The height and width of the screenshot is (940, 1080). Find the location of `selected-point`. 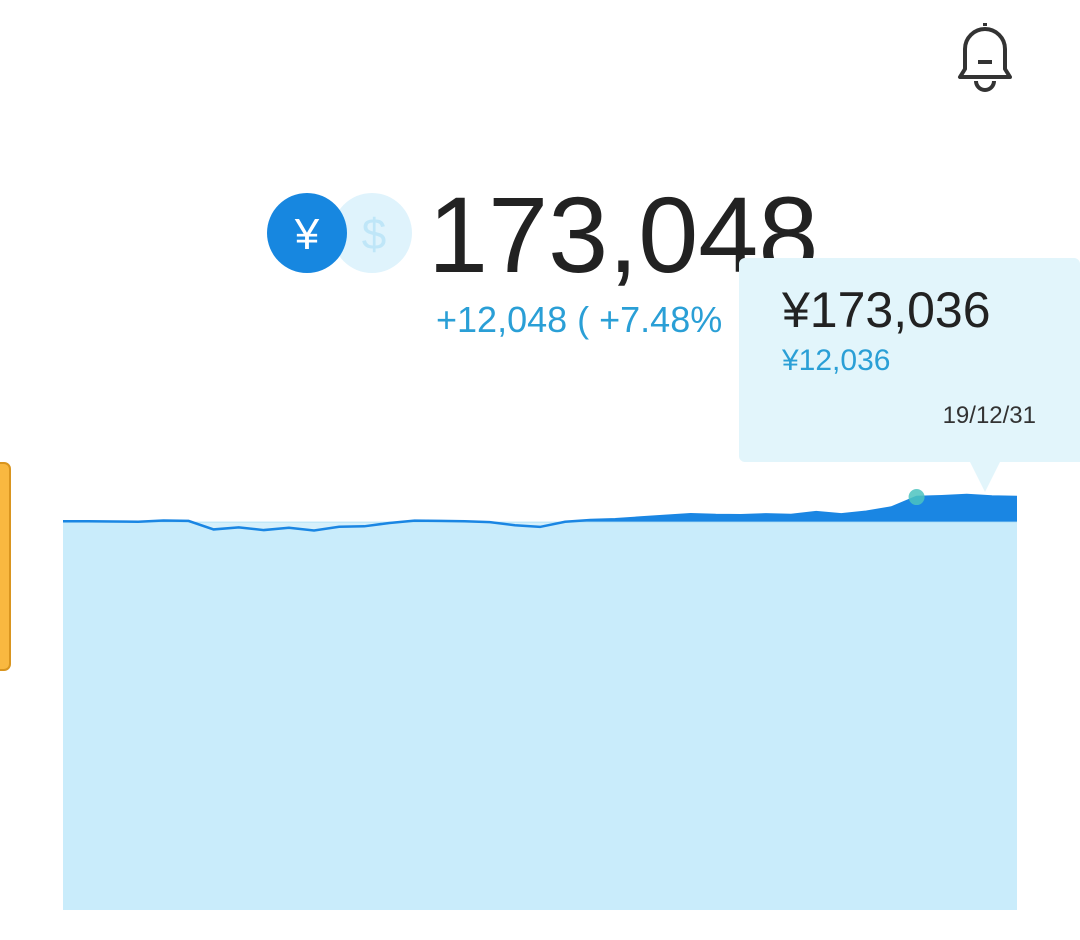

selected-point is located at coordinates (916, 497).